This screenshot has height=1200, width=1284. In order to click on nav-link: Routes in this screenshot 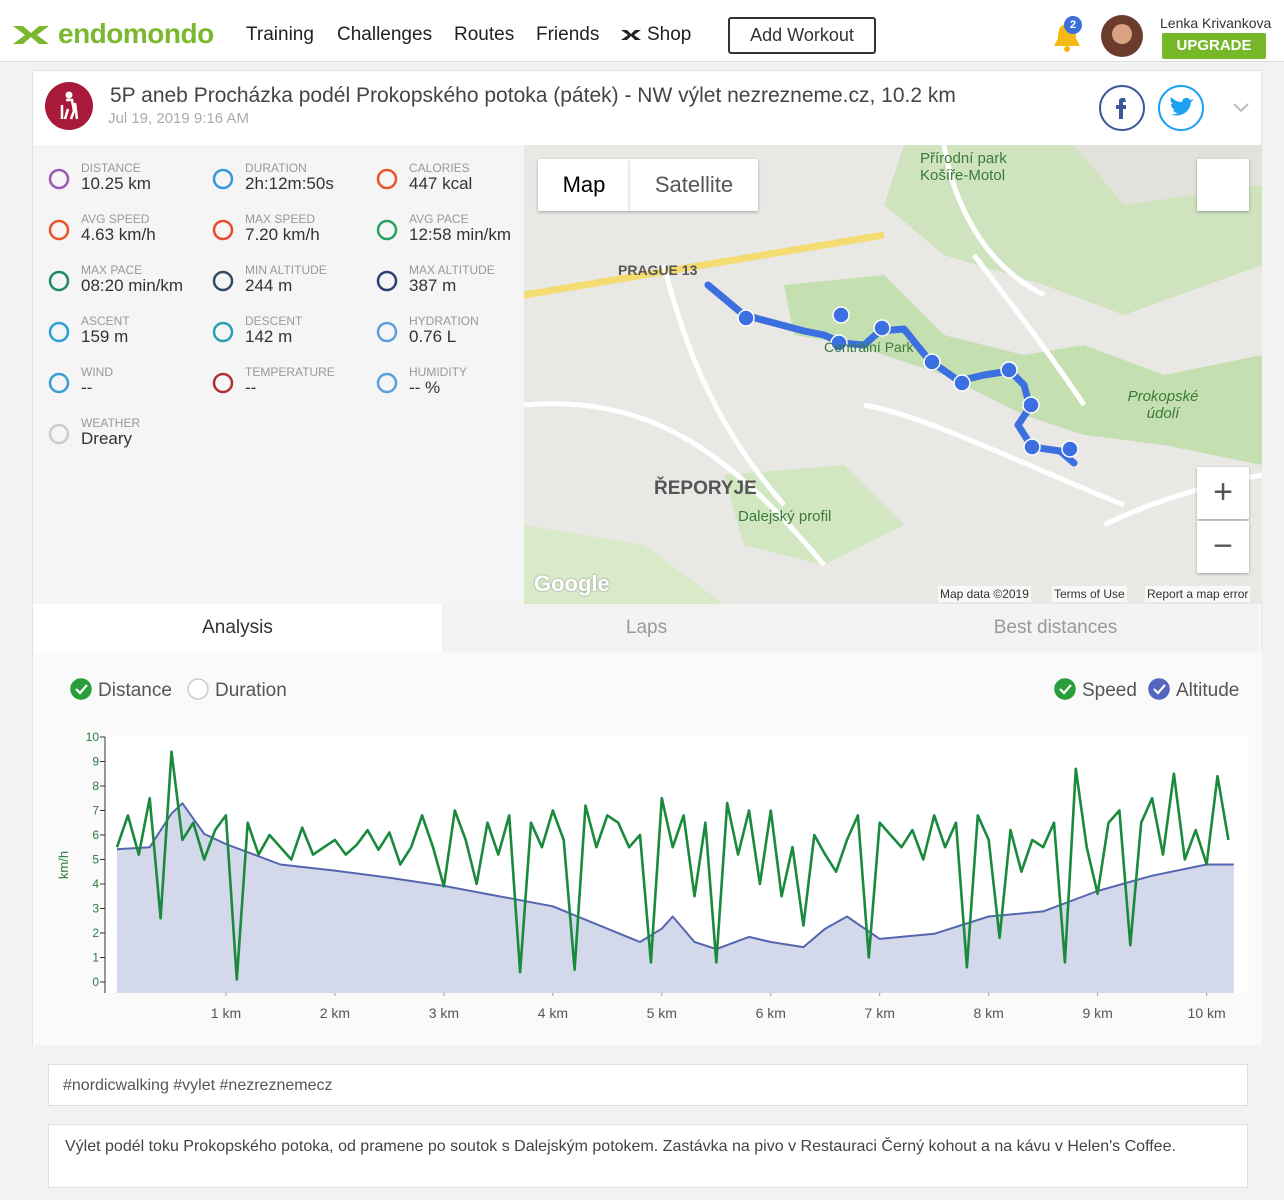, I will do `click(484, 34)`.